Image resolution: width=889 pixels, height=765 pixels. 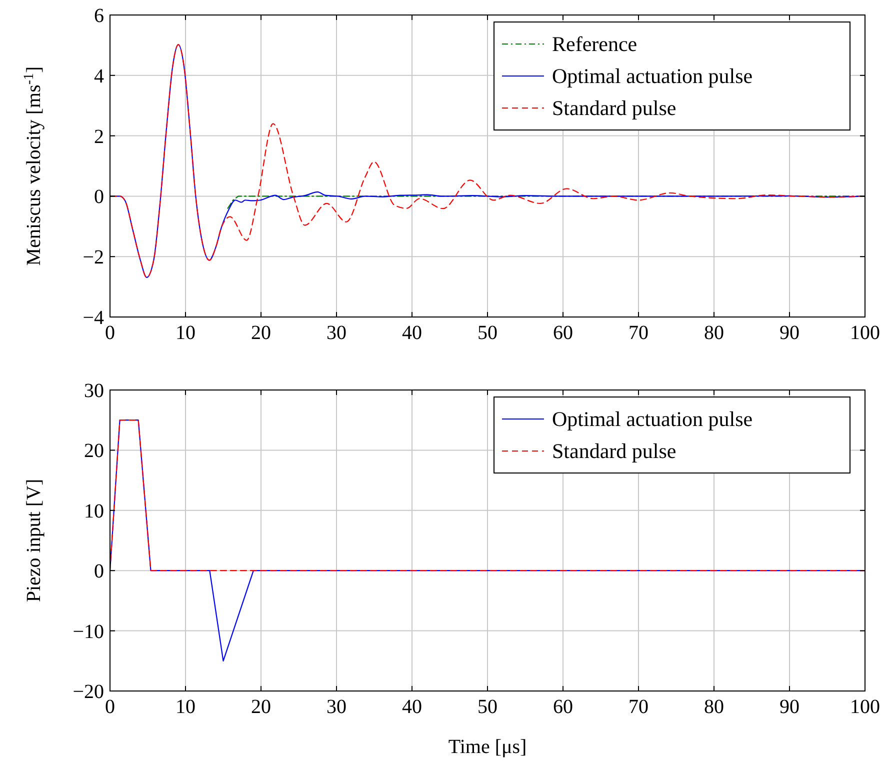 What do you see at coordinates (88, 692) in the screenshot?
I see `y-tick-label: −20` at bounding box center [88, 692].